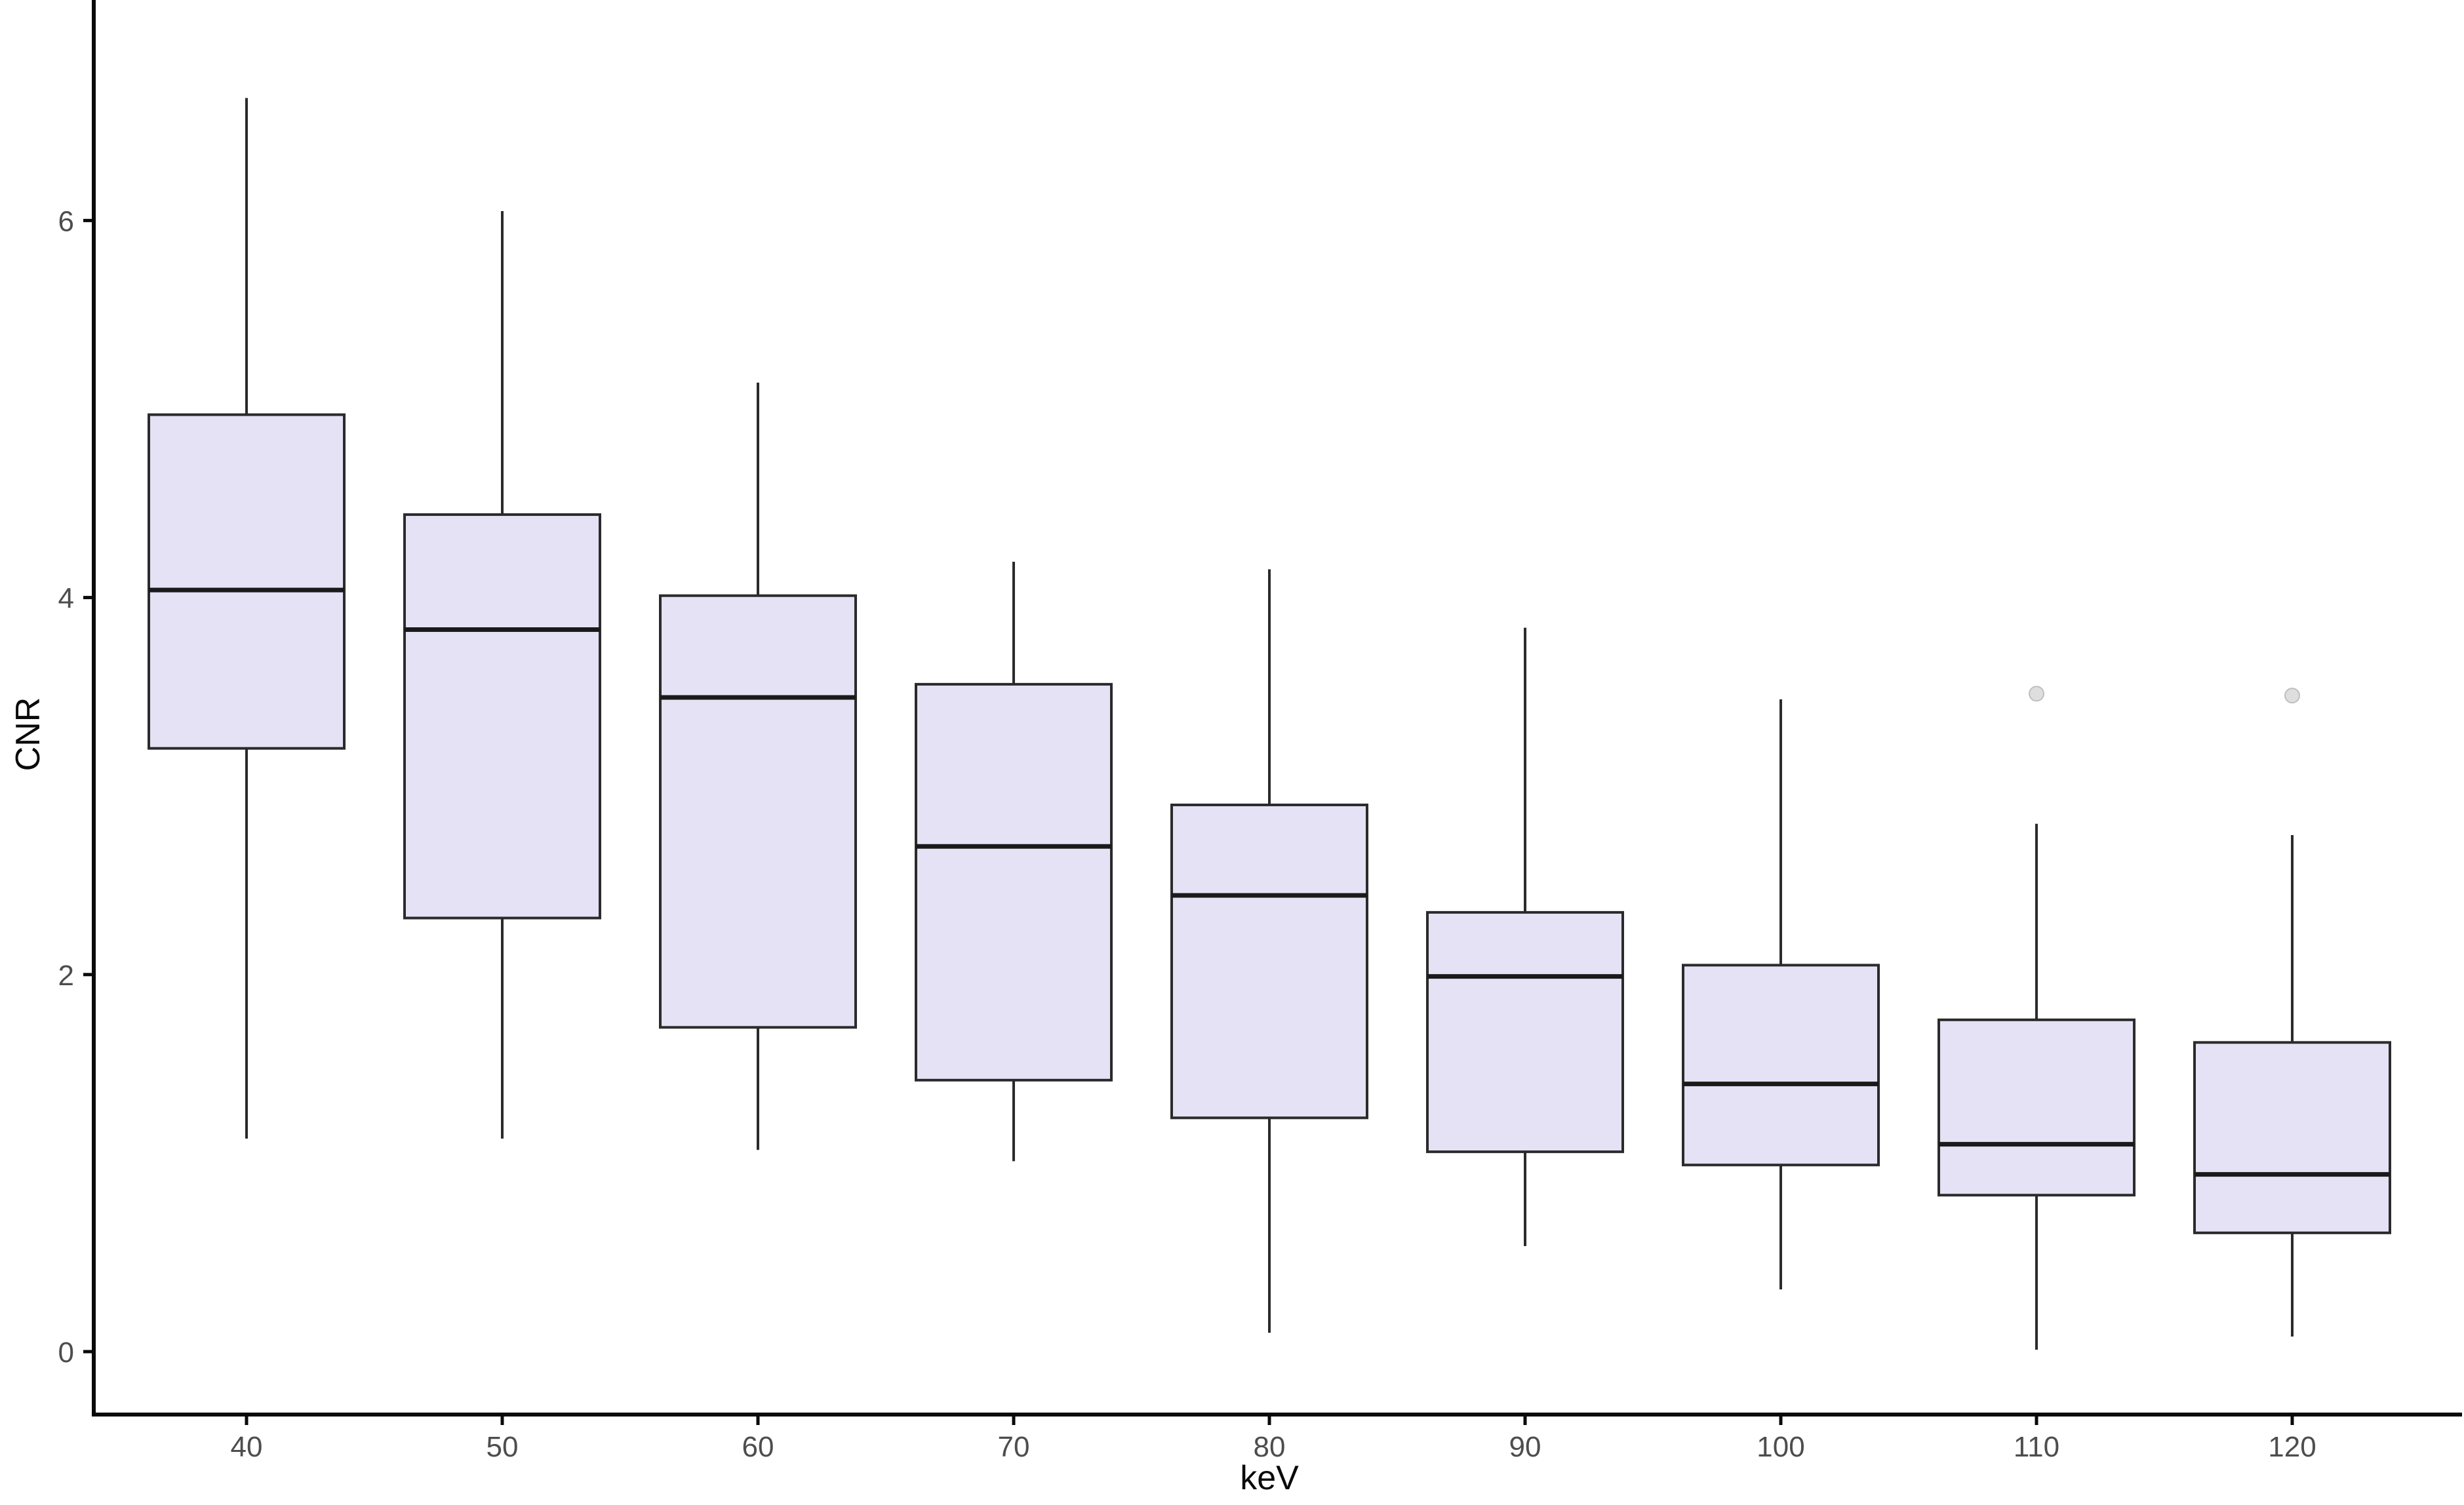 Image resolution: width=2464 pixels, height=1505 pixels. I want to click on x-tick-label: 100, so click(1780, 1447).